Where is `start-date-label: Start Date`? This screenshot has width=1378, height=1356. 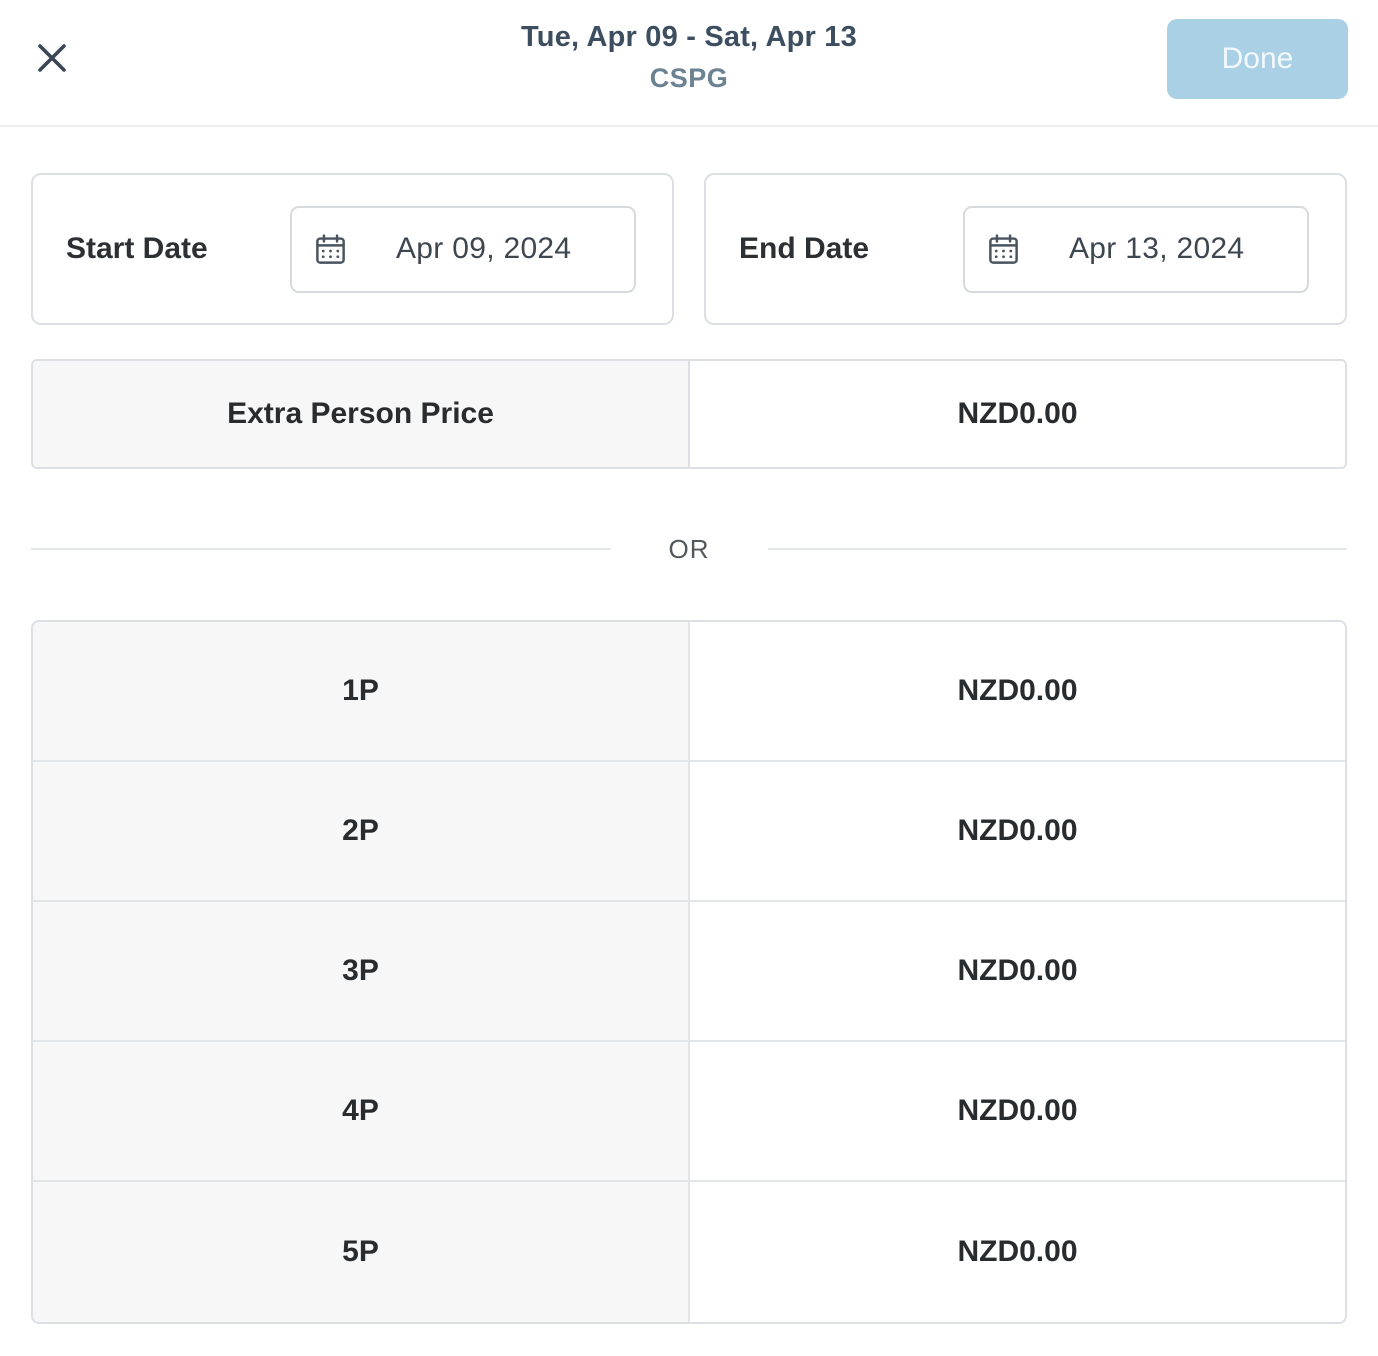
start-date-label: Start Date is located at coordinates (137, 248).